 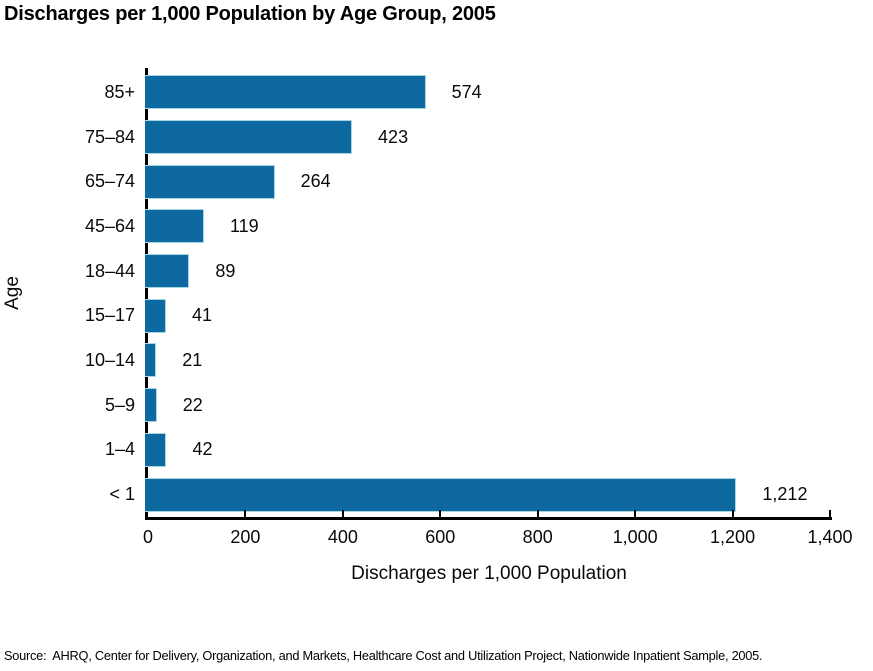 What do you see at coordinates (457, 137) in the screenshot?
I see `bar-row: 75–84 423` at bounding box center [457, 137].